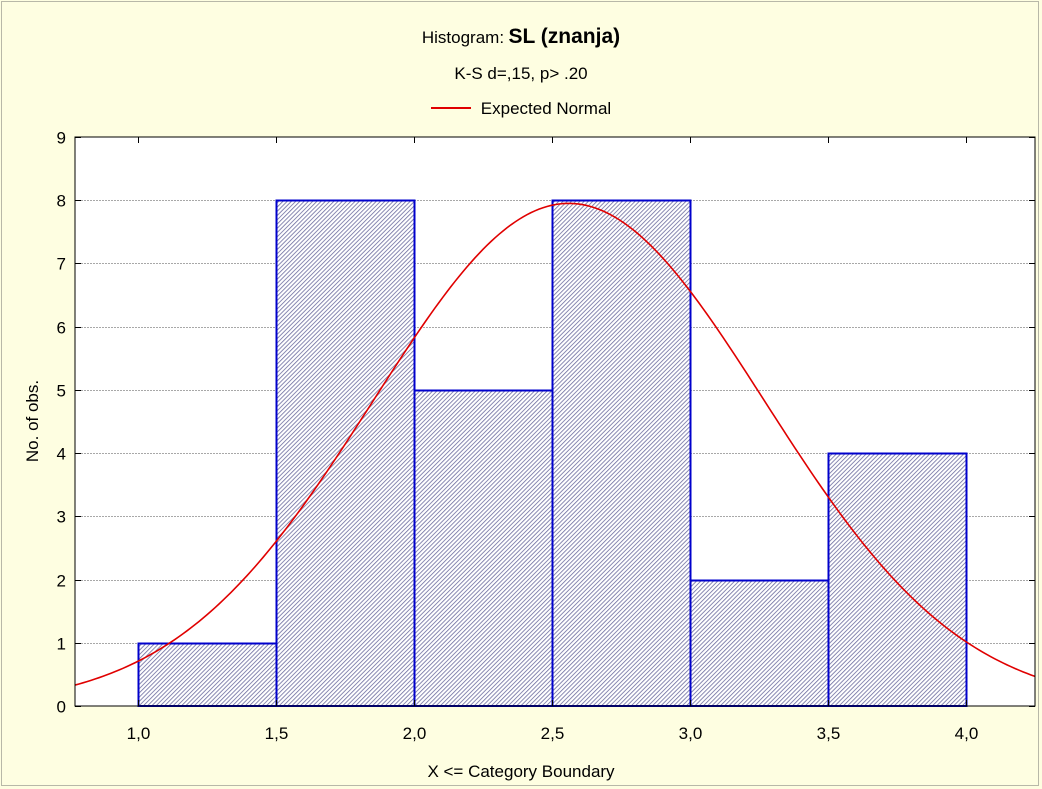  I want to click on chart-title: Histogram: SL (znanja), so click(521, 37).